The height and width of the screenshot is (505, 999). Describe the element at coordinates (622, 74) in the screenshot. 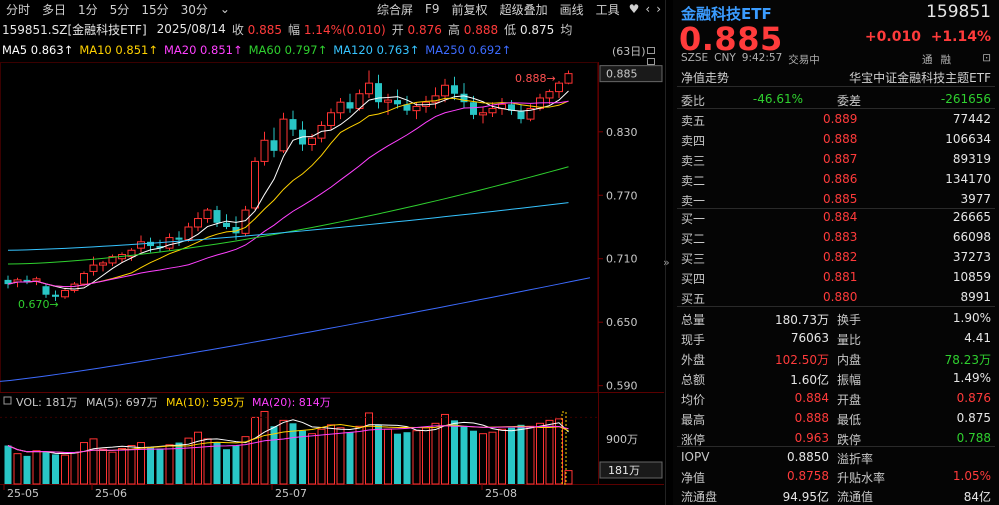

I see `price-axis-label: 0.885` at that location.